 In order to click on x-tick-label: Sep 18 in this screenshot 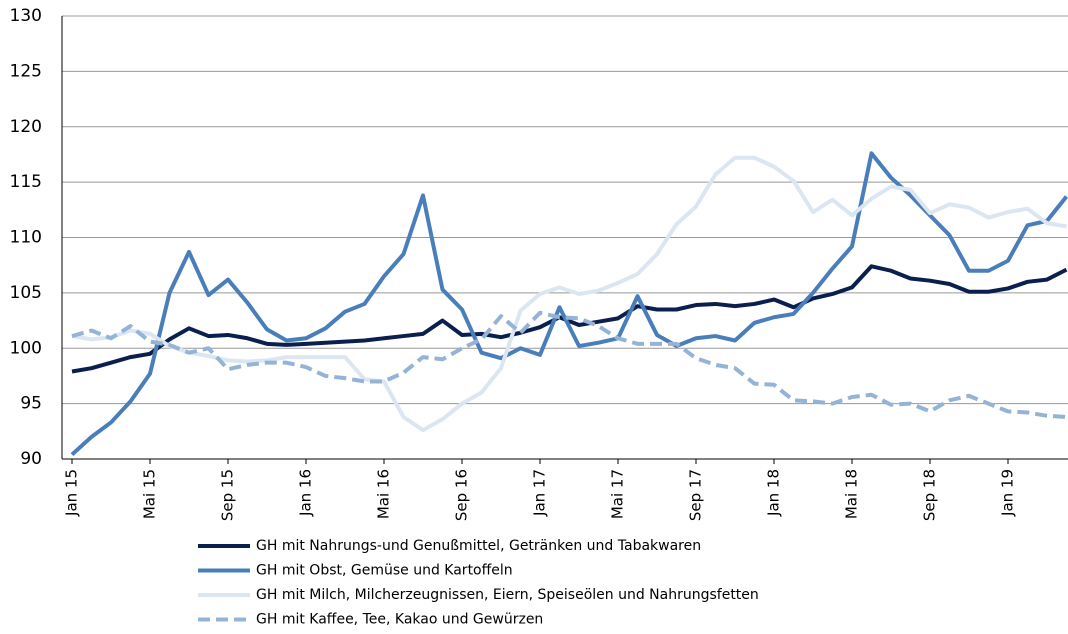, I will do `click(930, 495)`.